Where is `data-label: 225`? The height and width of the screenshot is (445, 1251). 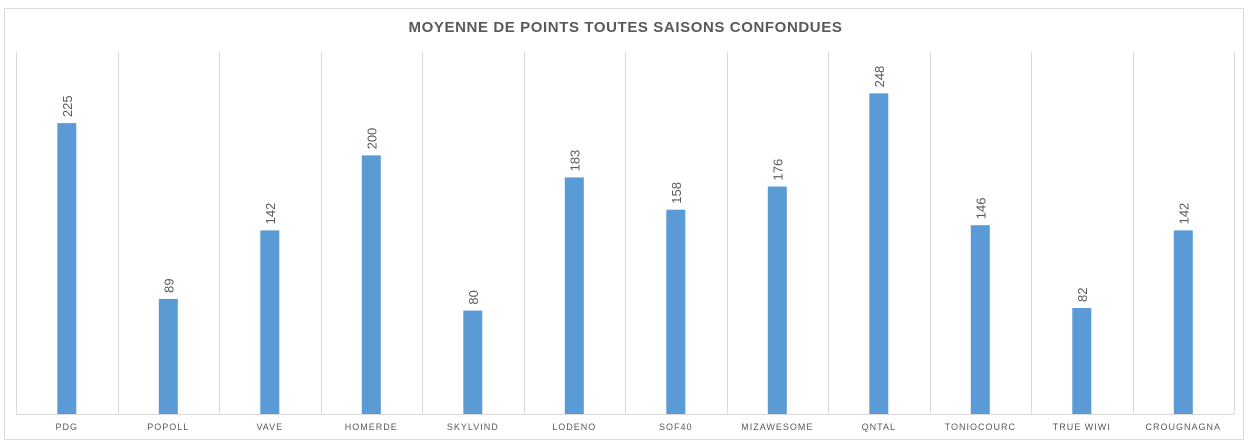 data-label: 225 is located at coordinates (67, 106).